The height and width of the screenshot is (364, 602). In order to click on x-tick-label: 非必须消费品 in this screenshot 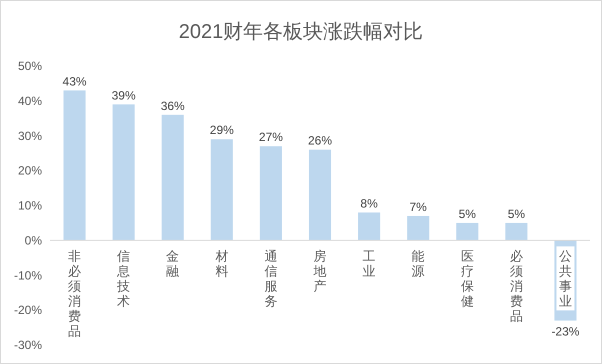, I will do `click(75, 293)`.